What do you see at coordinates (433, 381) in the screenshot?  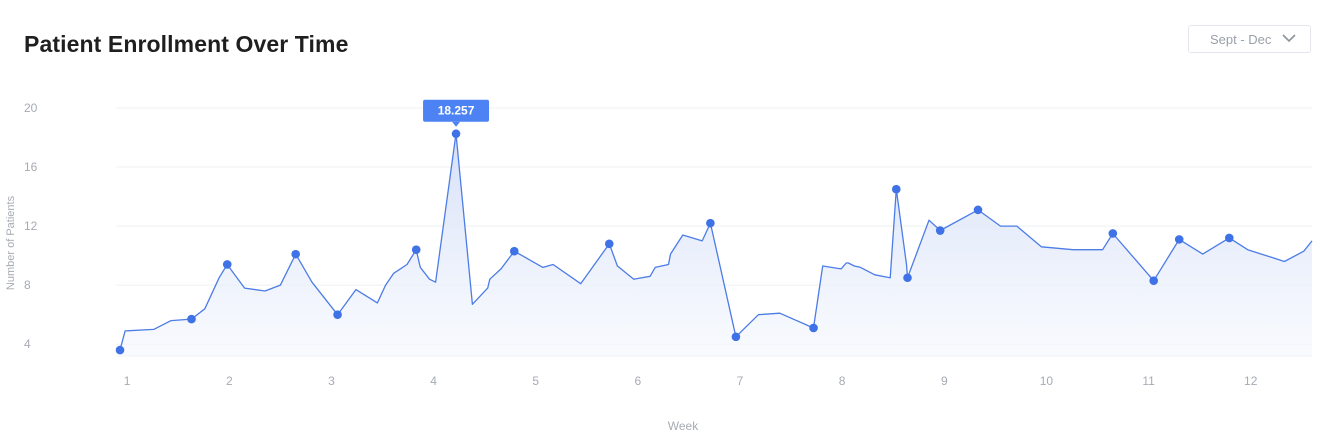 I see `x-tick-label: 4` at bounding box center [433, 381].